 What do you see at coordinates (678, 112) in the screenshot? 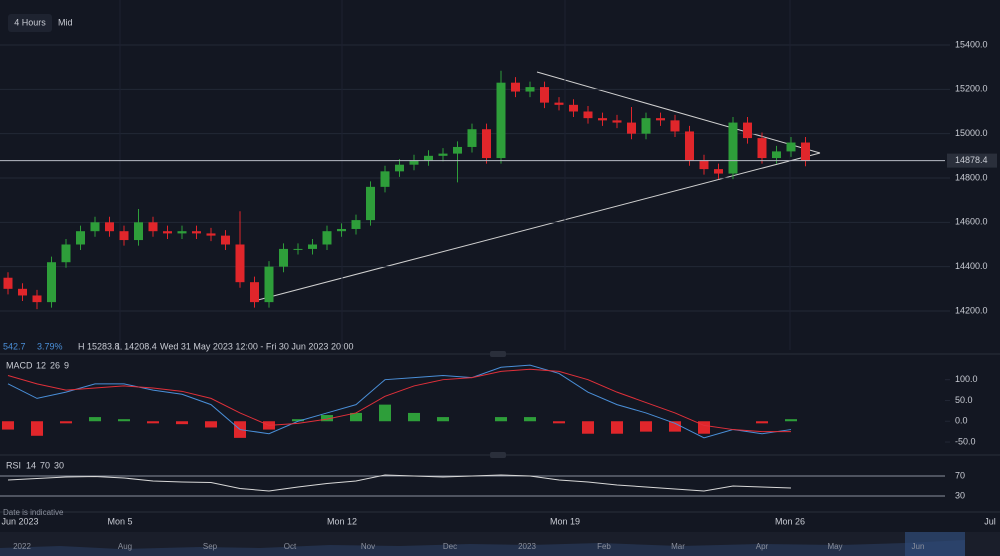
I see `trendline` at bounding box center [678, 112].